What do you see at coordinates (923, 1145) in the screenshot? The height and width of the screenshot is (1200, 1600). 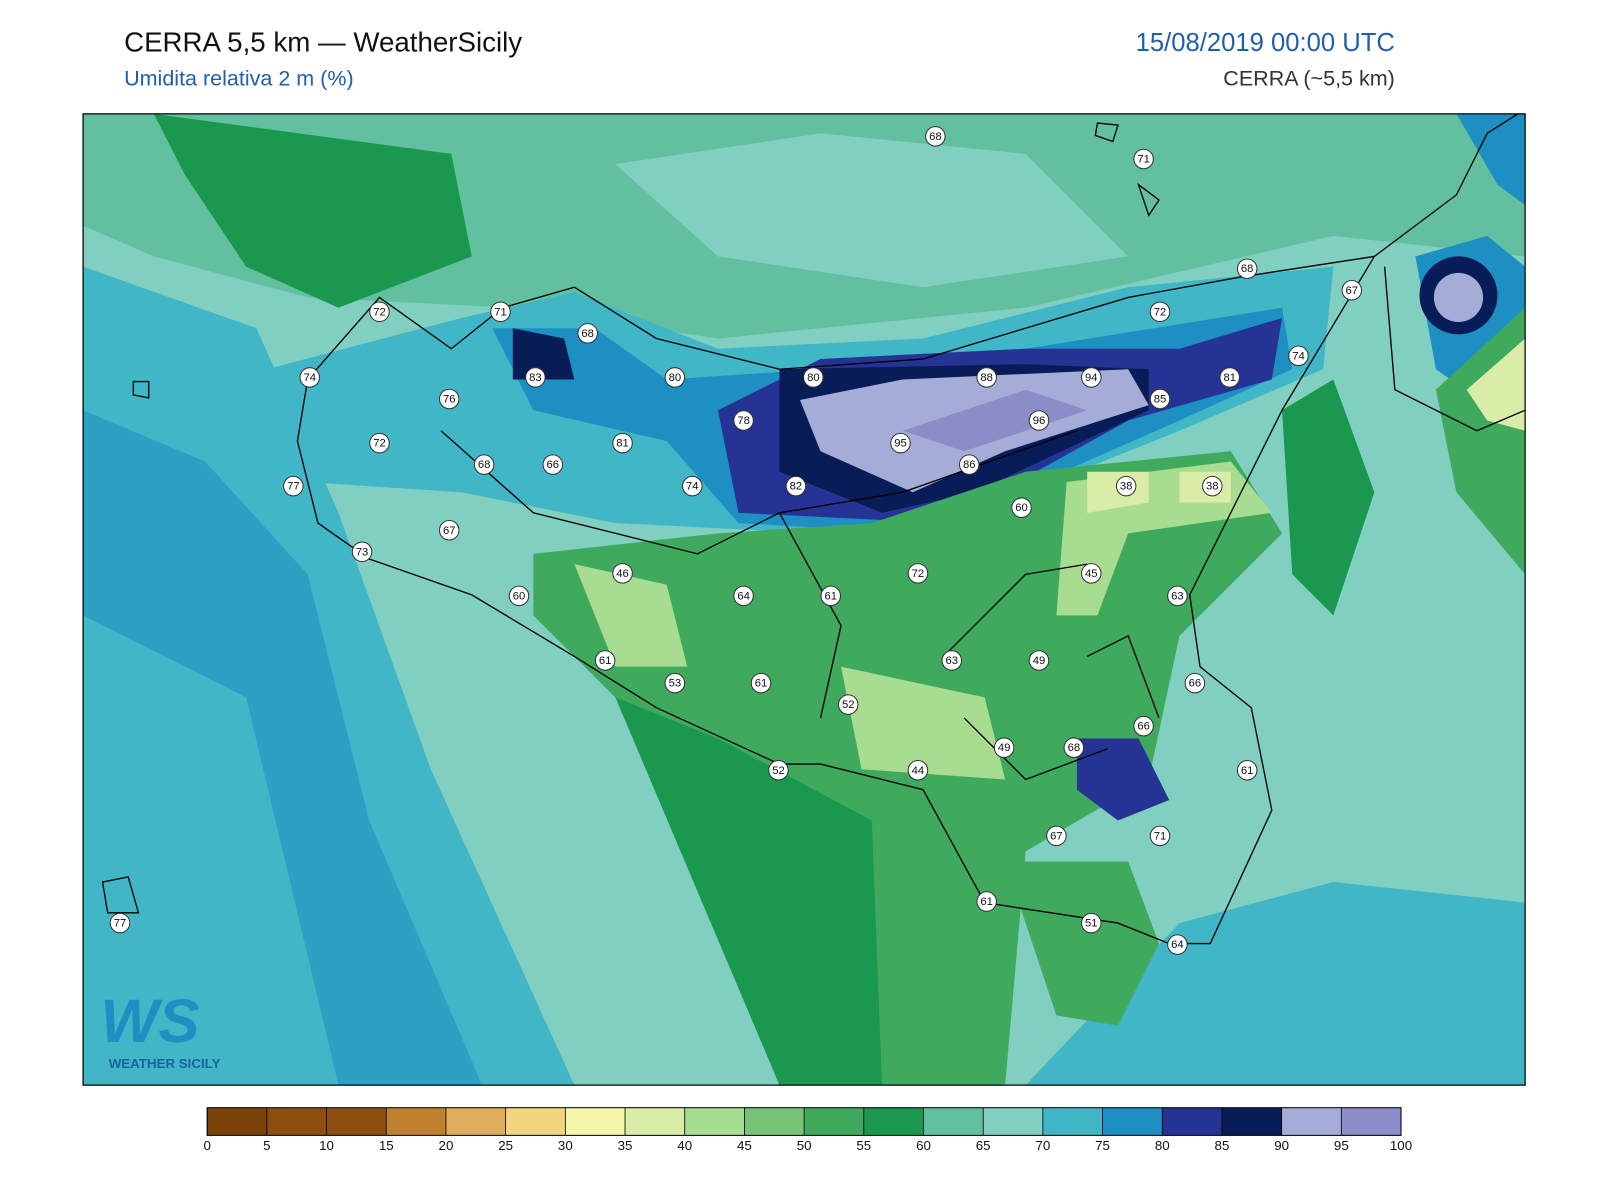 I see `colorbar-tick-label: 60` at bounding box center [923, 1145].